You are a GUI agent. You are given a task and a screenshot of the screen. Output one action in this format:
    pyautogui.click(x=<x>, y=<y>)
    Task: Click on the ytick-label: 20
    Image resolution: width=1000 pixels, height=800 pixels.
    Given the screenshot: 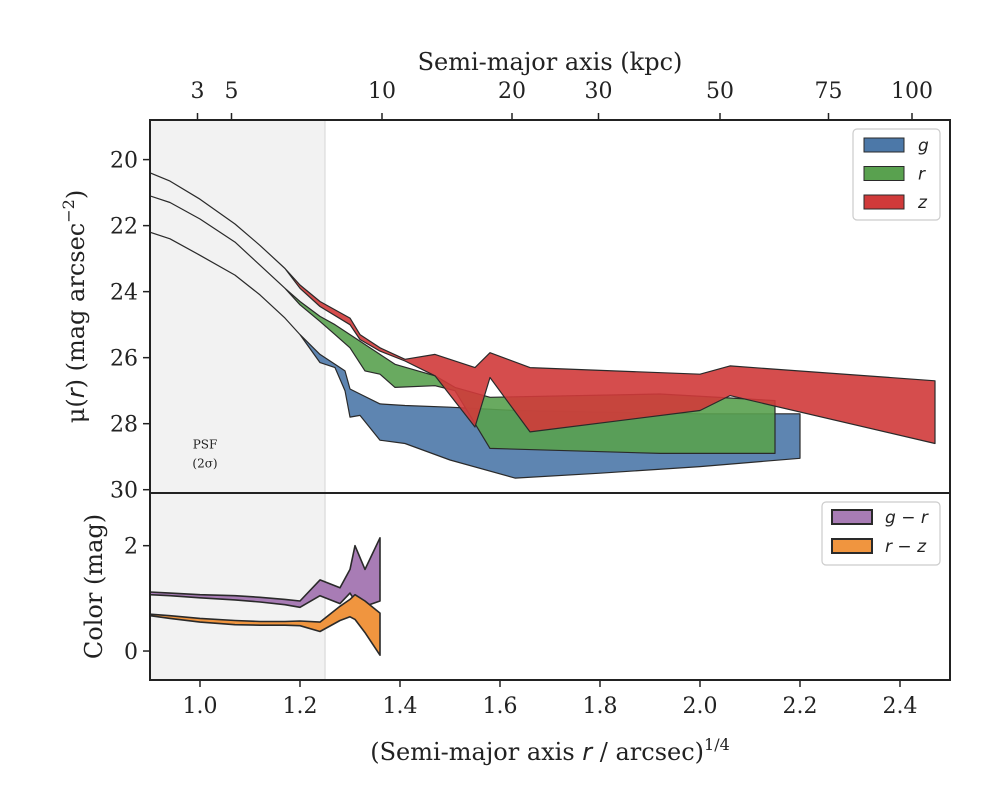 What is the action you would take?
    pyautogui.click(x=124, y=161)
    